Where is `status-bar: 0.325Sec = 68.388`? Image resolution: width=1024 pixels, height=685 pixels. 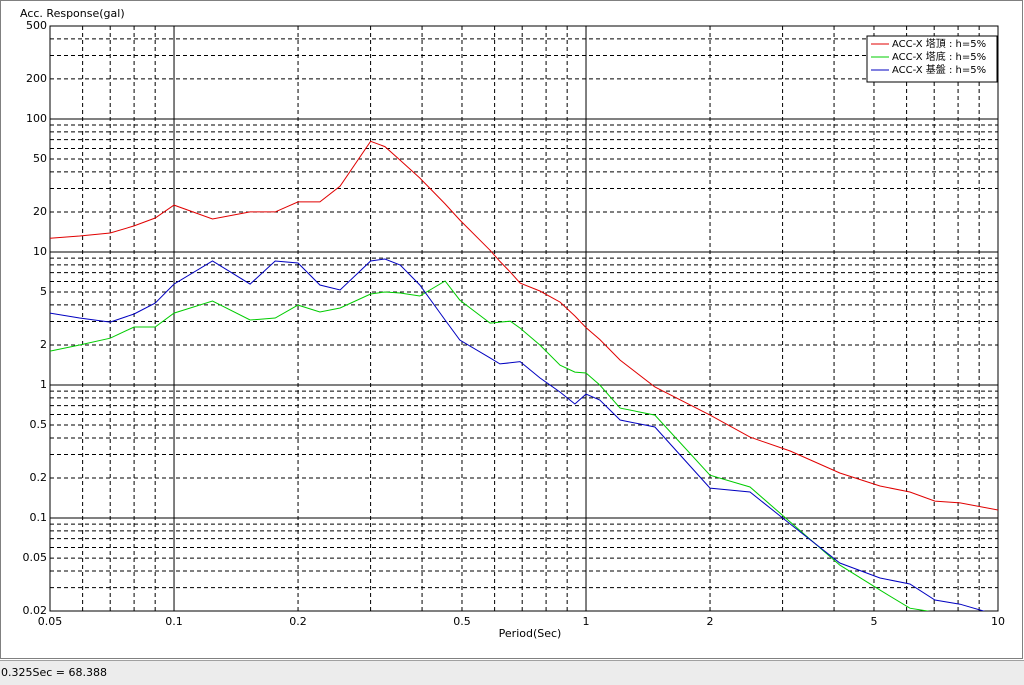 status-bar: 0.325Sec = 68.388 is located at coordinates (512, 672).